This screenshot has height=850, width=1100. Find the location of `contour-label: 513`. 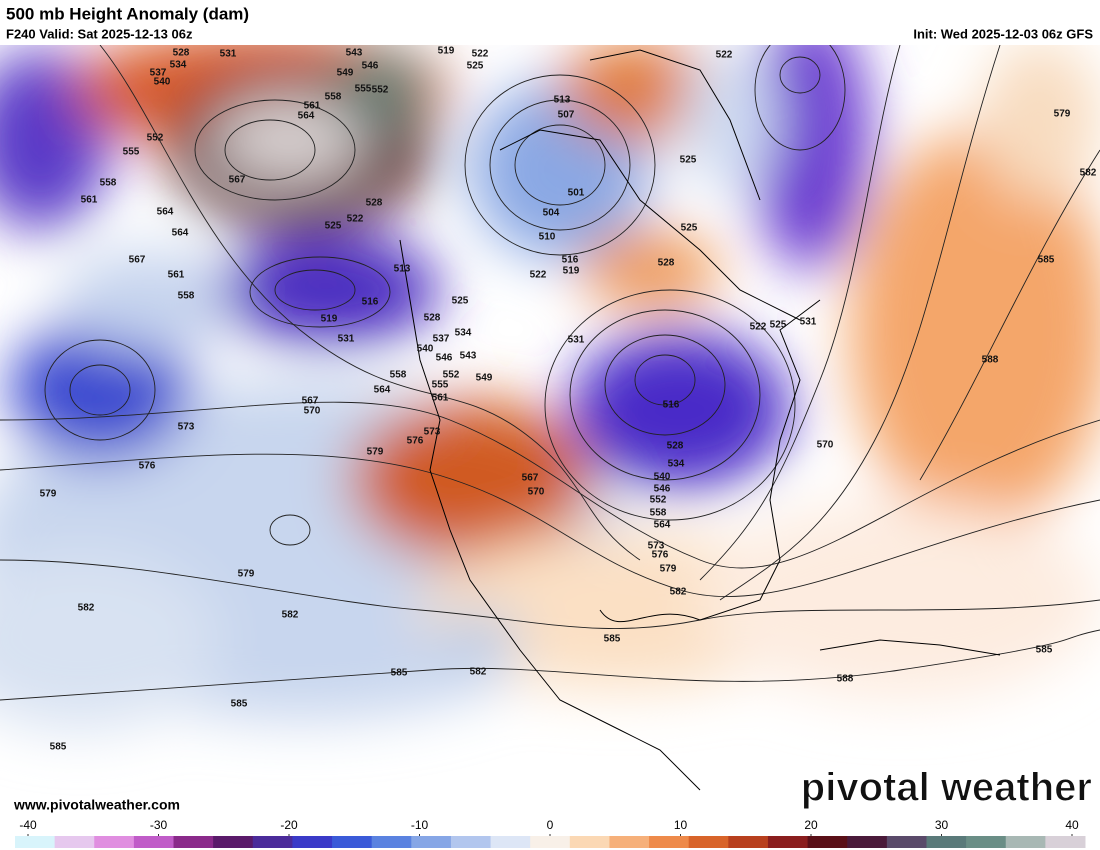

contour-label: 513 is located at coordinates (562, 100).